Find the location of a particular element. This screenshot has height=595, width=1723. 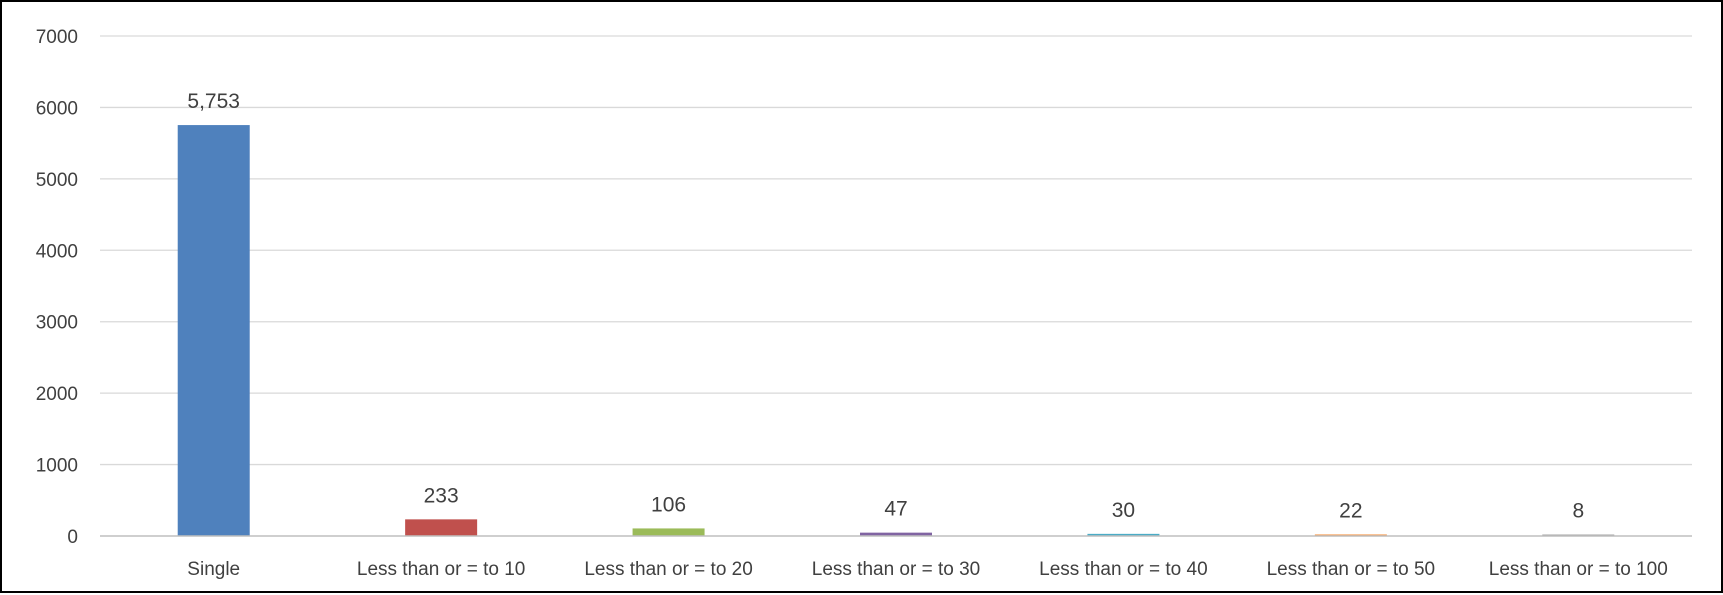

x-category-label: Less than or = to 10 is located at coordinates (441, 569).